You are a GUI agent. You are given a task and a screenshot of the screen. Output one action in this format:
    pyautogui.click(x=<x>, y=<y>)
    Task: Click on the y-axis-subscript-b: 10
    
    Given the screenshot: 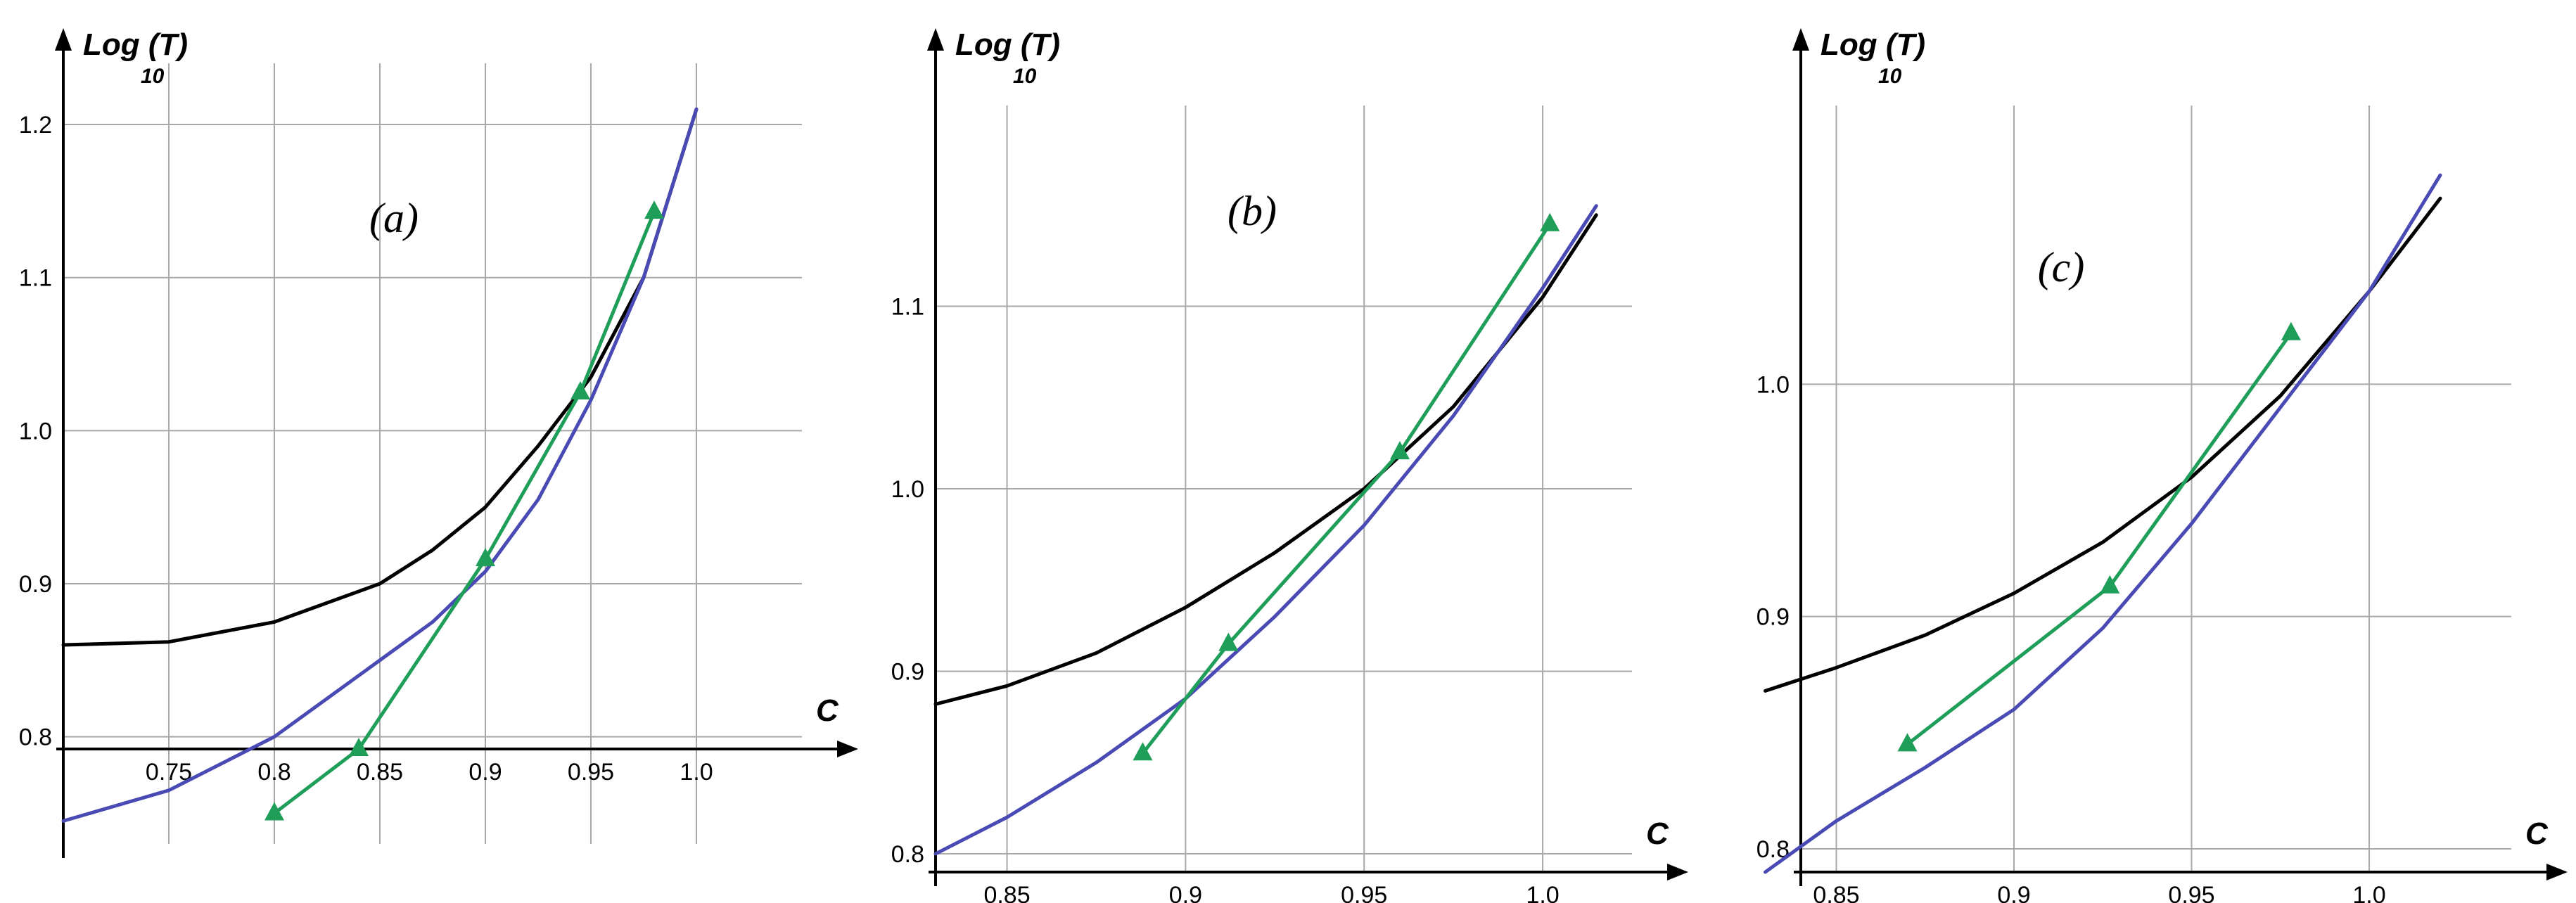 What is the action you would take?
    pyautogui.click(x=1025, y=76)
    